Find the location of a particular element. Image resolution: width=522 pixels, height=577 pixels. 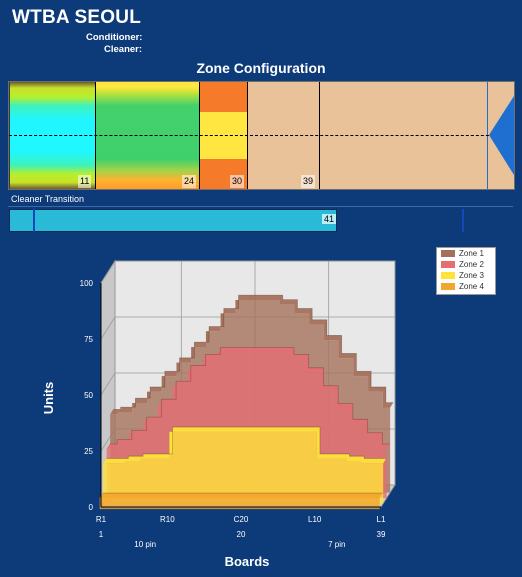

x-tick-label: L10 is located at coordinates (315, 519).